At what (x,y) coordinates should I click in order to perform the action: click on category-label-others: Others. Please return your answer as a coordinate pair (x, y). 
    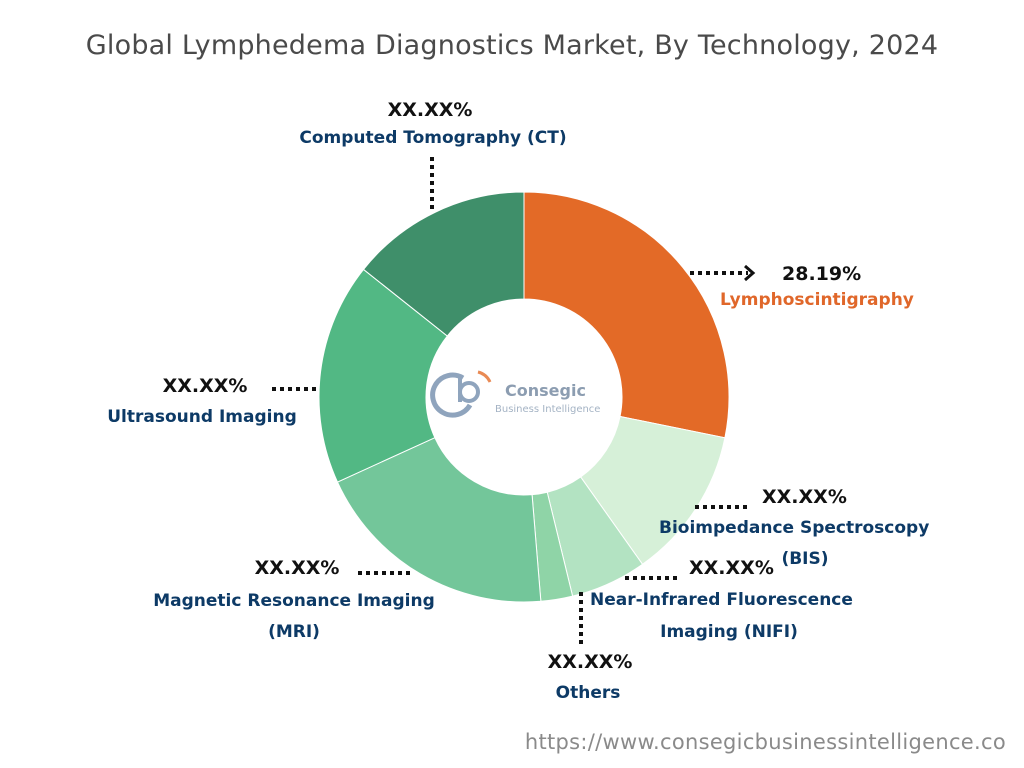
    Looking at the image, I should click on (588, 693).